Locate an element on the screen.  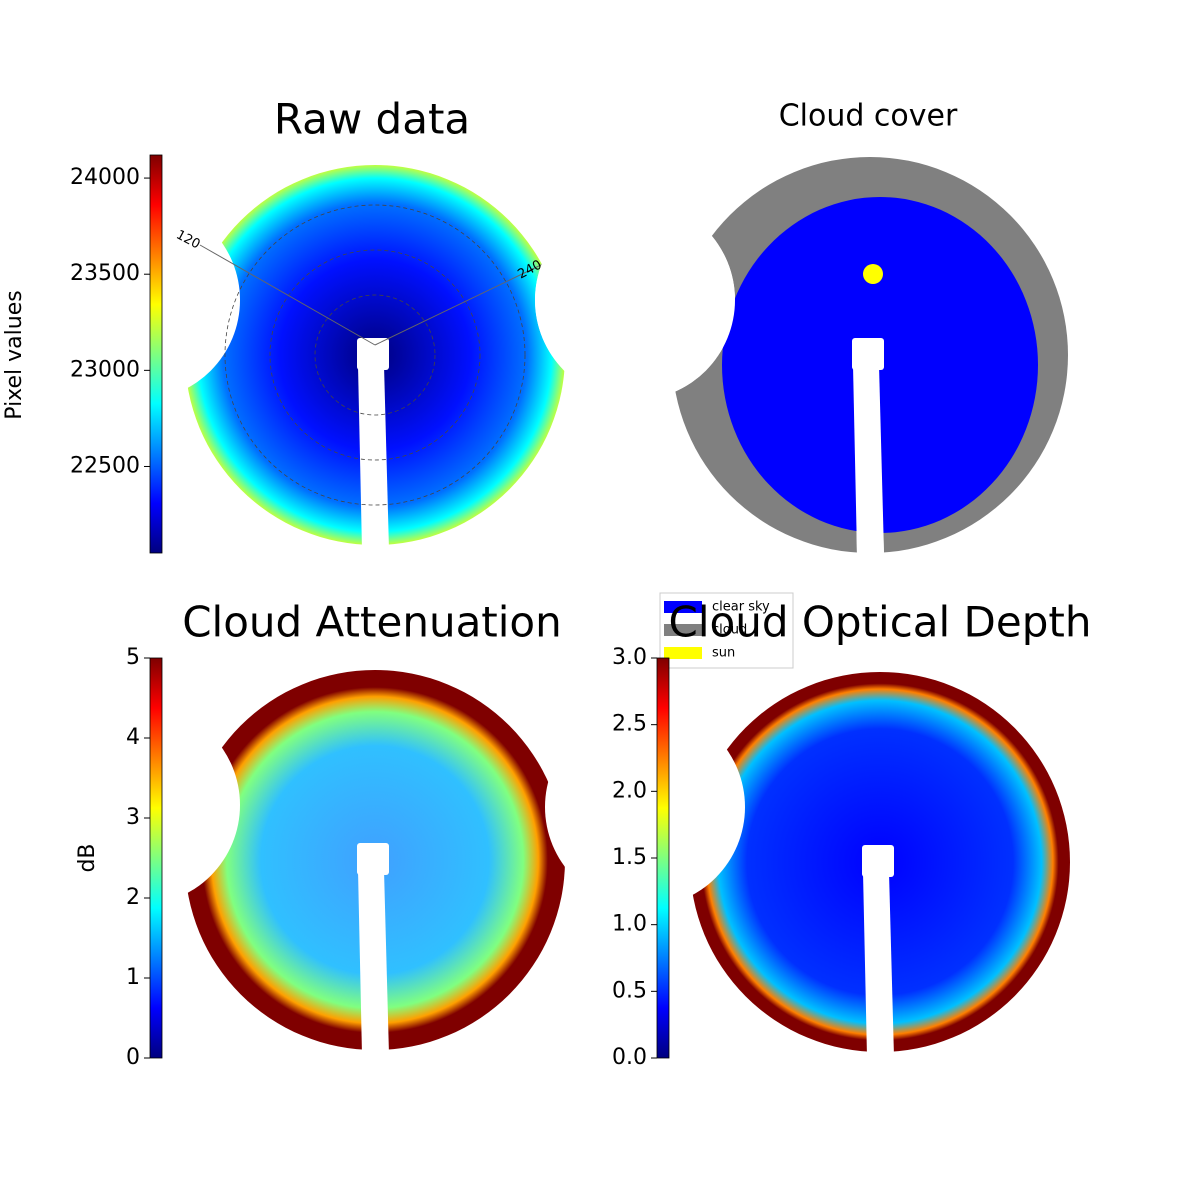
legend: clear sky cloud sun is located at coordinates (726, 630).